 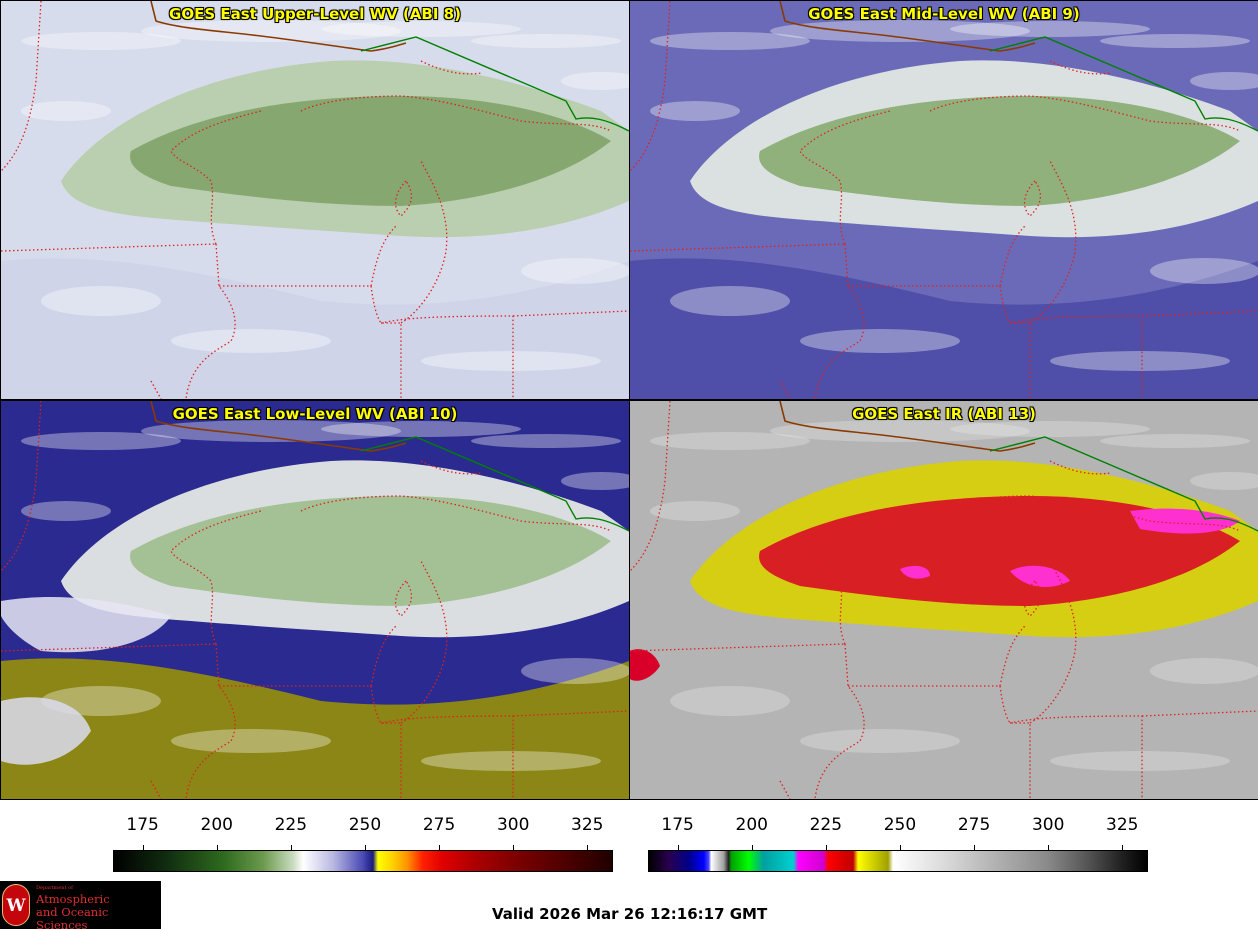 I want to click on uw-seal-icon: W, so click(x=16, y=905).